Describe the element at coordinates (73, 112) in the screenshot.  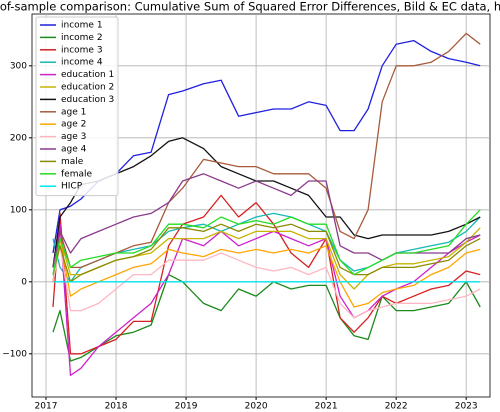
I see `legend-label: age 1` at that location.